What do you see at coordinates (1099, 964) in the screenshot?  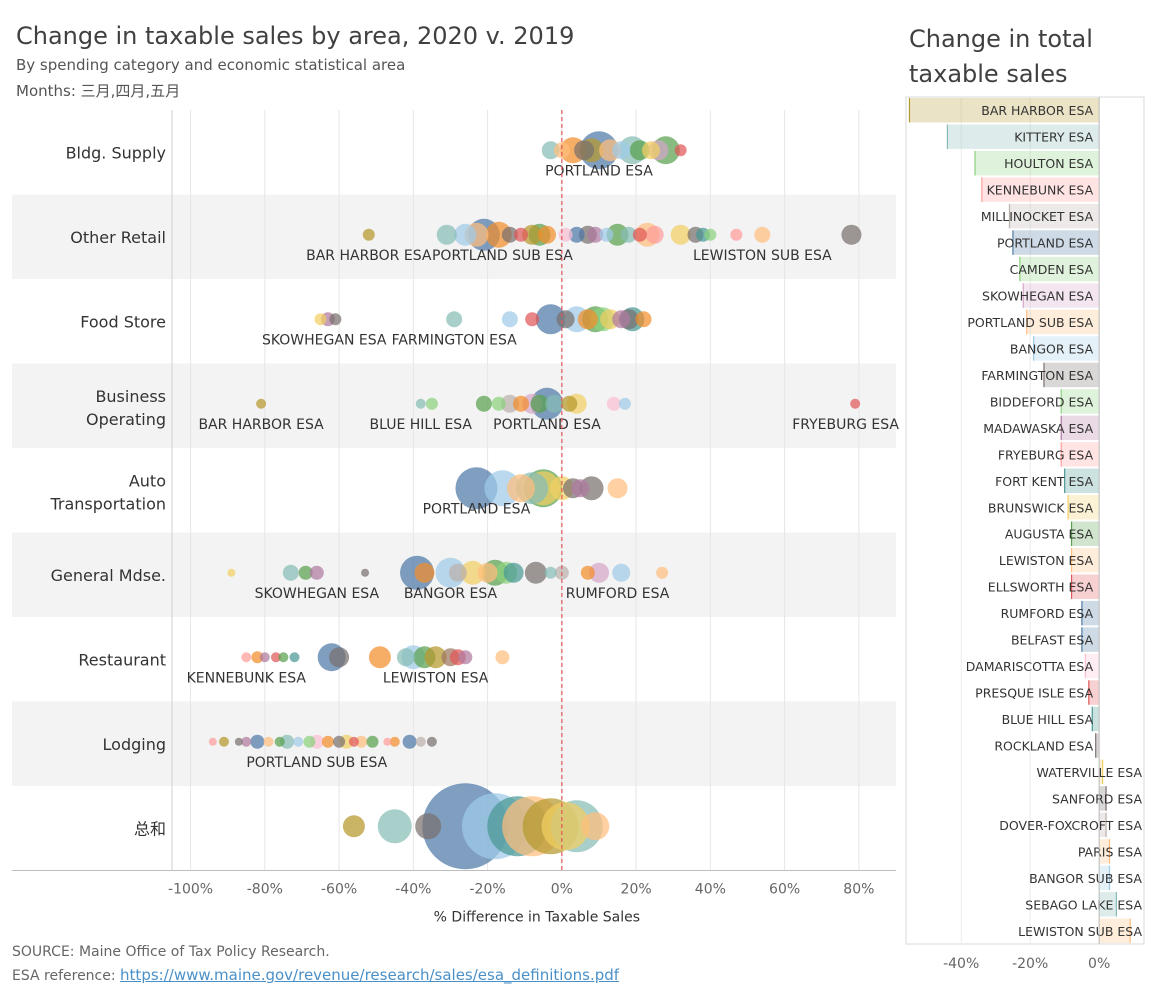 I see `bar-x-tick-label: 0%` at bounding box center [1099, 964].